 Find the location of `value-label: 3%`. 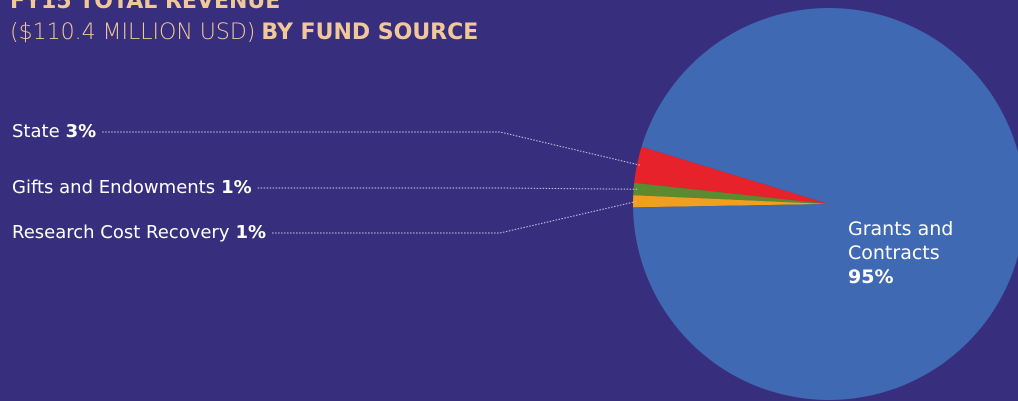

value-label: 3% is located at coordinates (81, 131).